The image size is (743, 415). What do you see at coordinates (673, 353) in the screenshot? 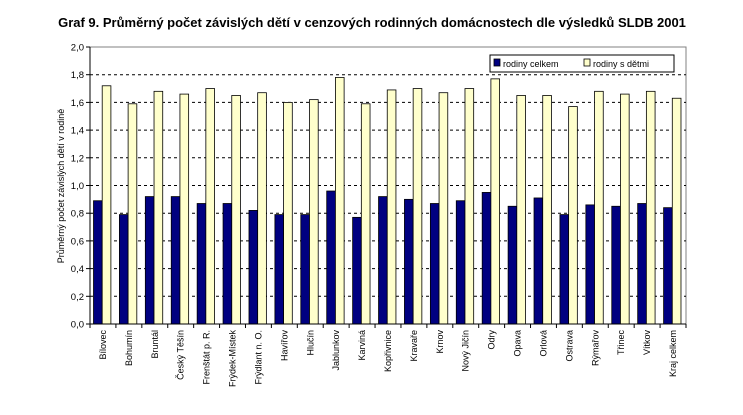
I see `x-tick-label: Kraj celkem` at bounding box center [673, 353].